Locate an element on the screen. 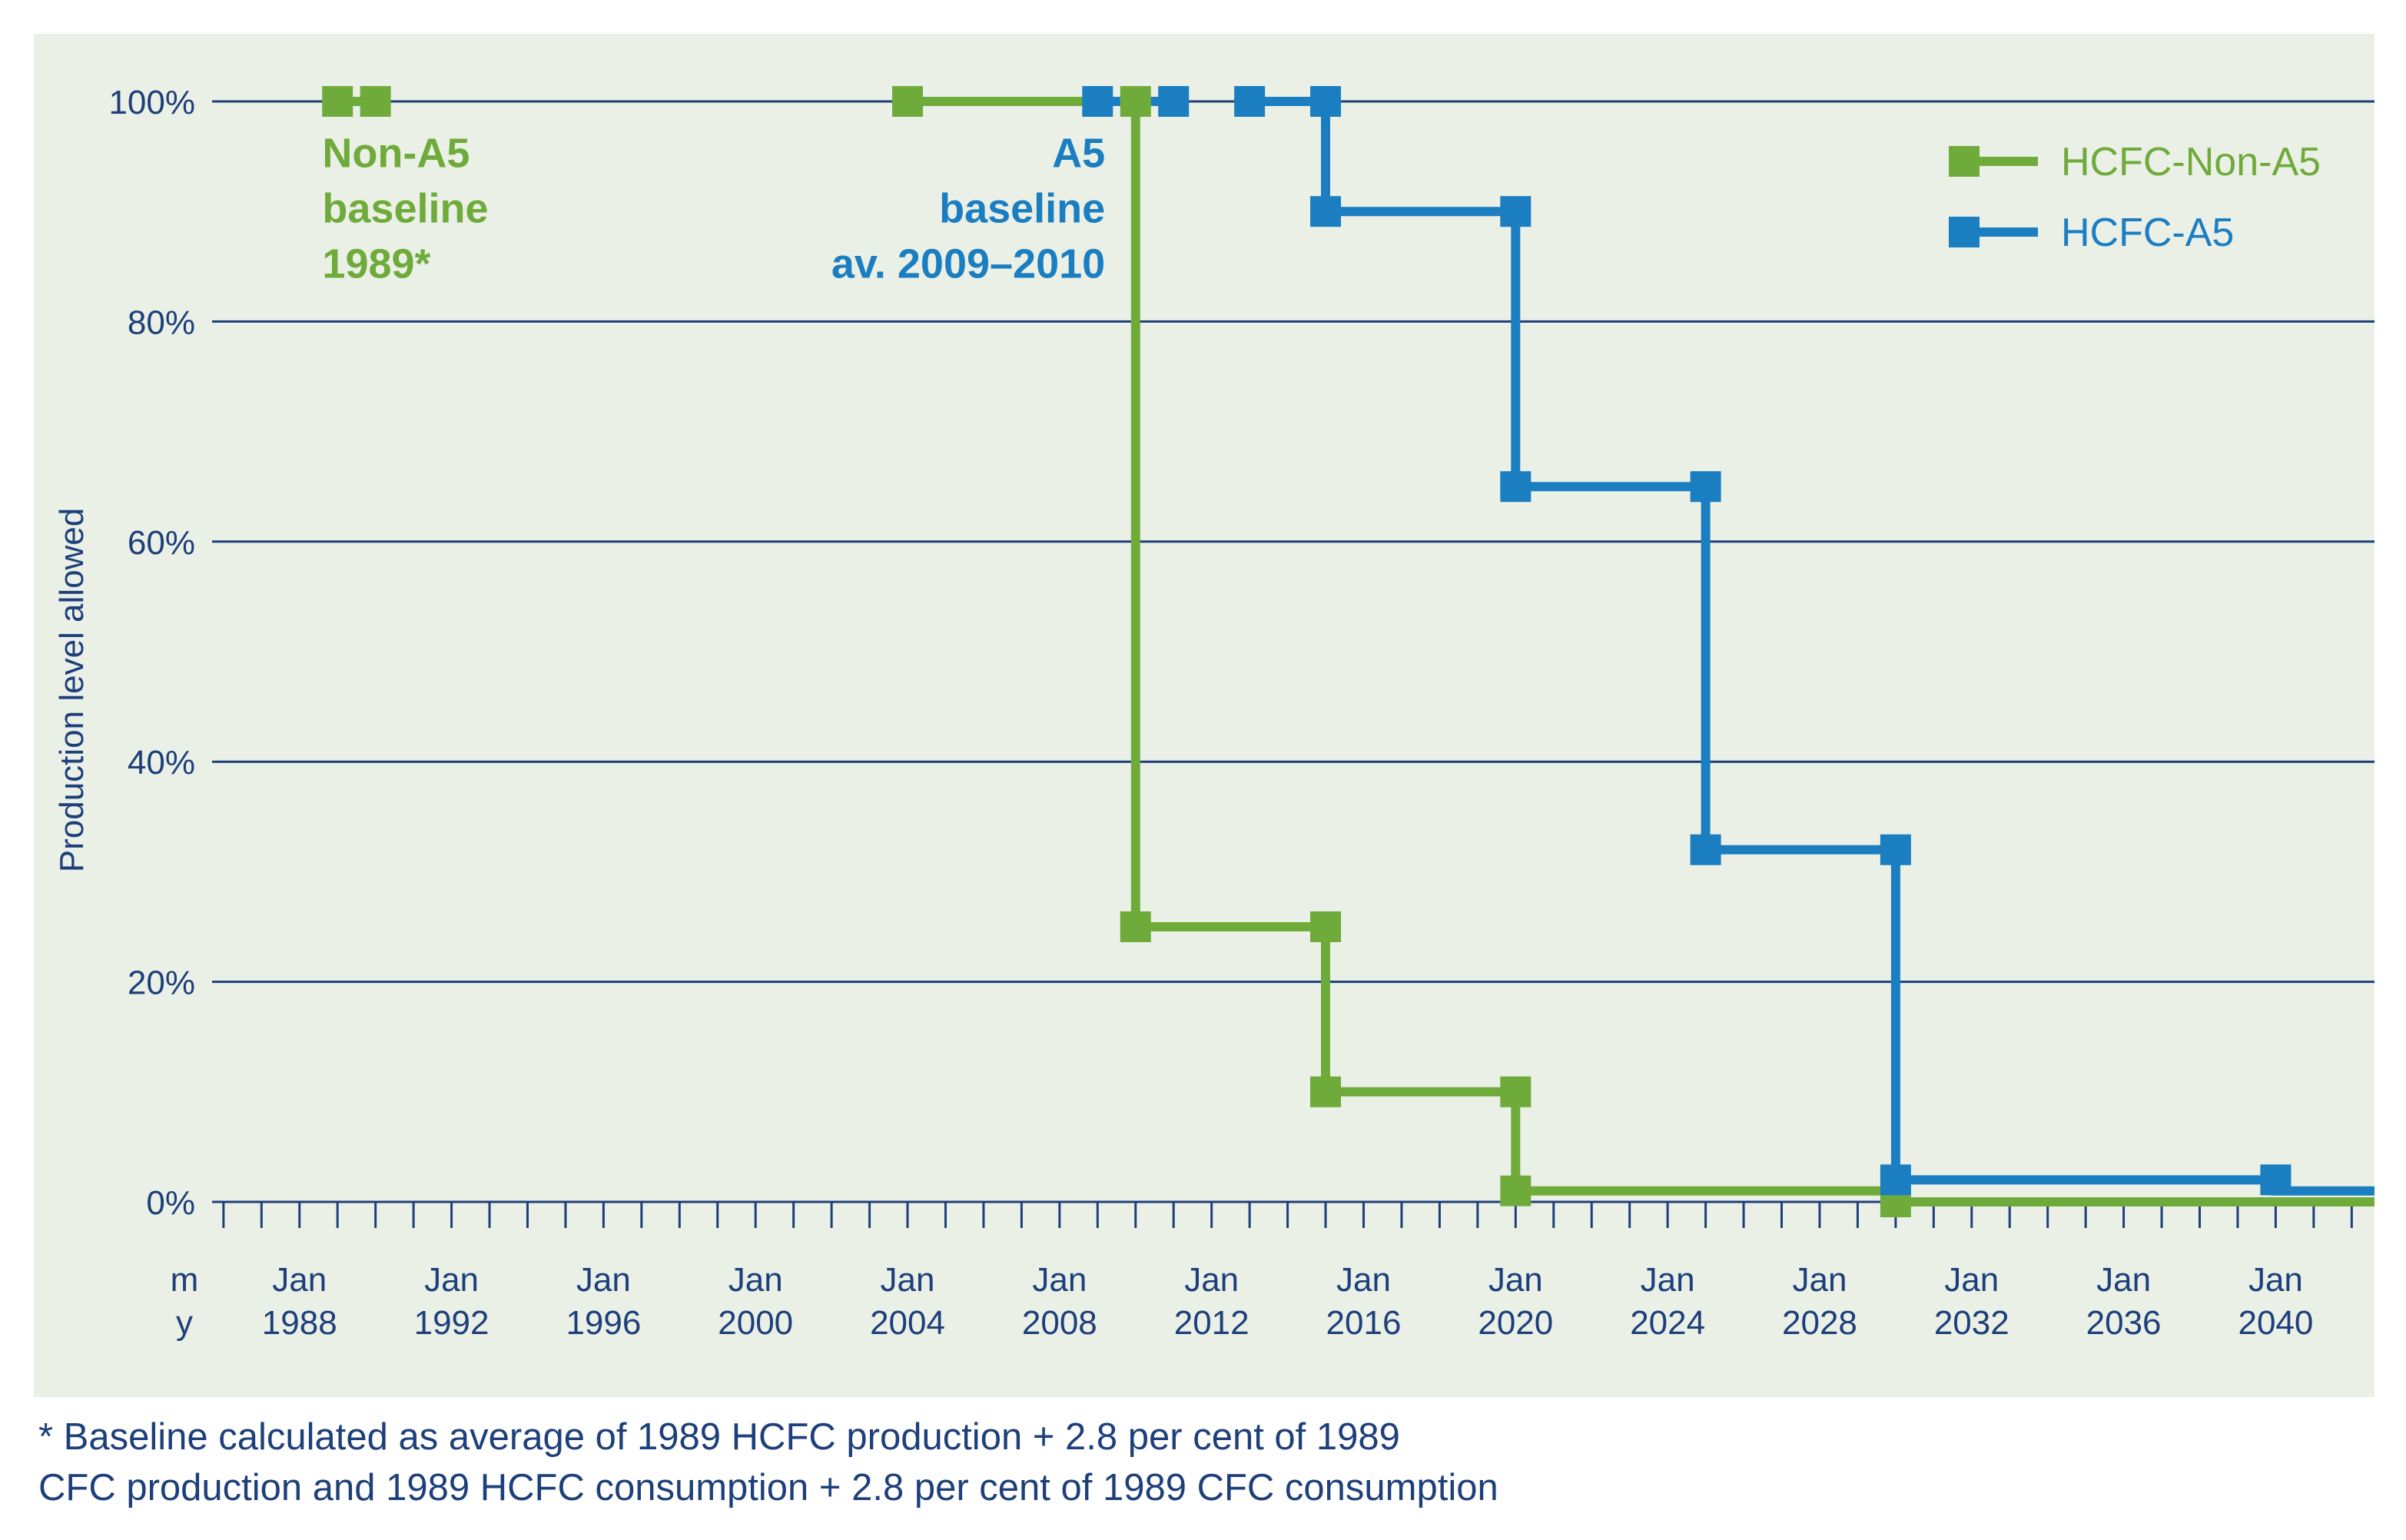 The height and width of the screenshot is (1540, 2406). x-tick-label-year: 1988 is located at coordinates (299, 1323).